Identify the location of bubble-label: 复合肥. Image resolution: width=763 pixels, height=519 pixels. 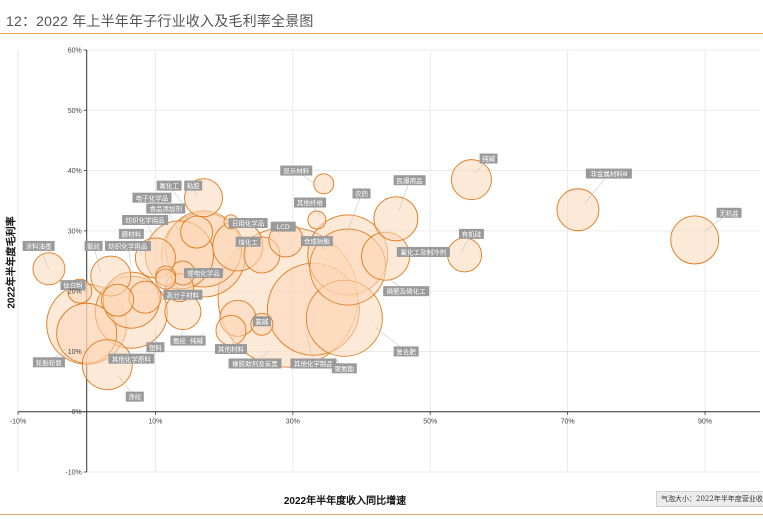
(406, 351).